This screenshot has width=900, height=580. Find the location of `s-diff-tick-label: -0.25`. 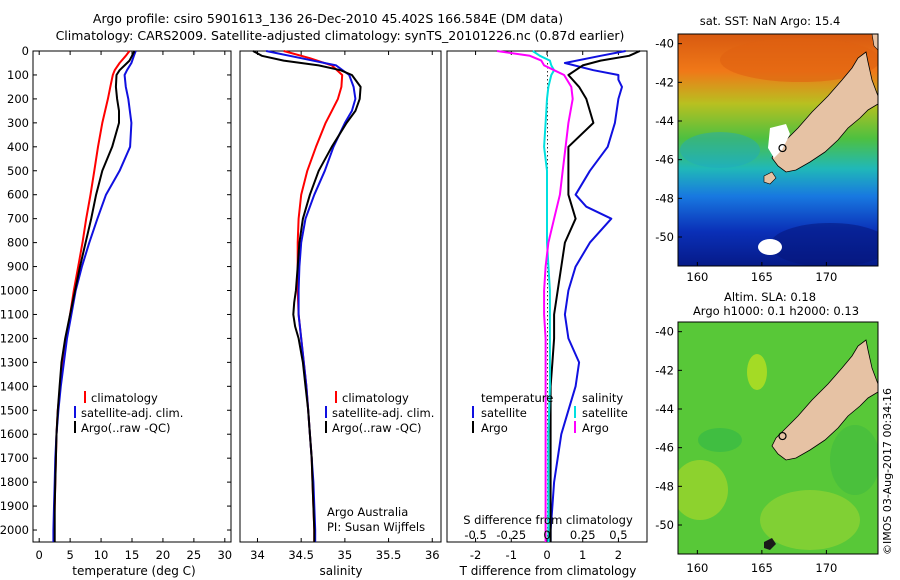

s-diff-tick-label: -0.25 is located at coordinates (511, 535).